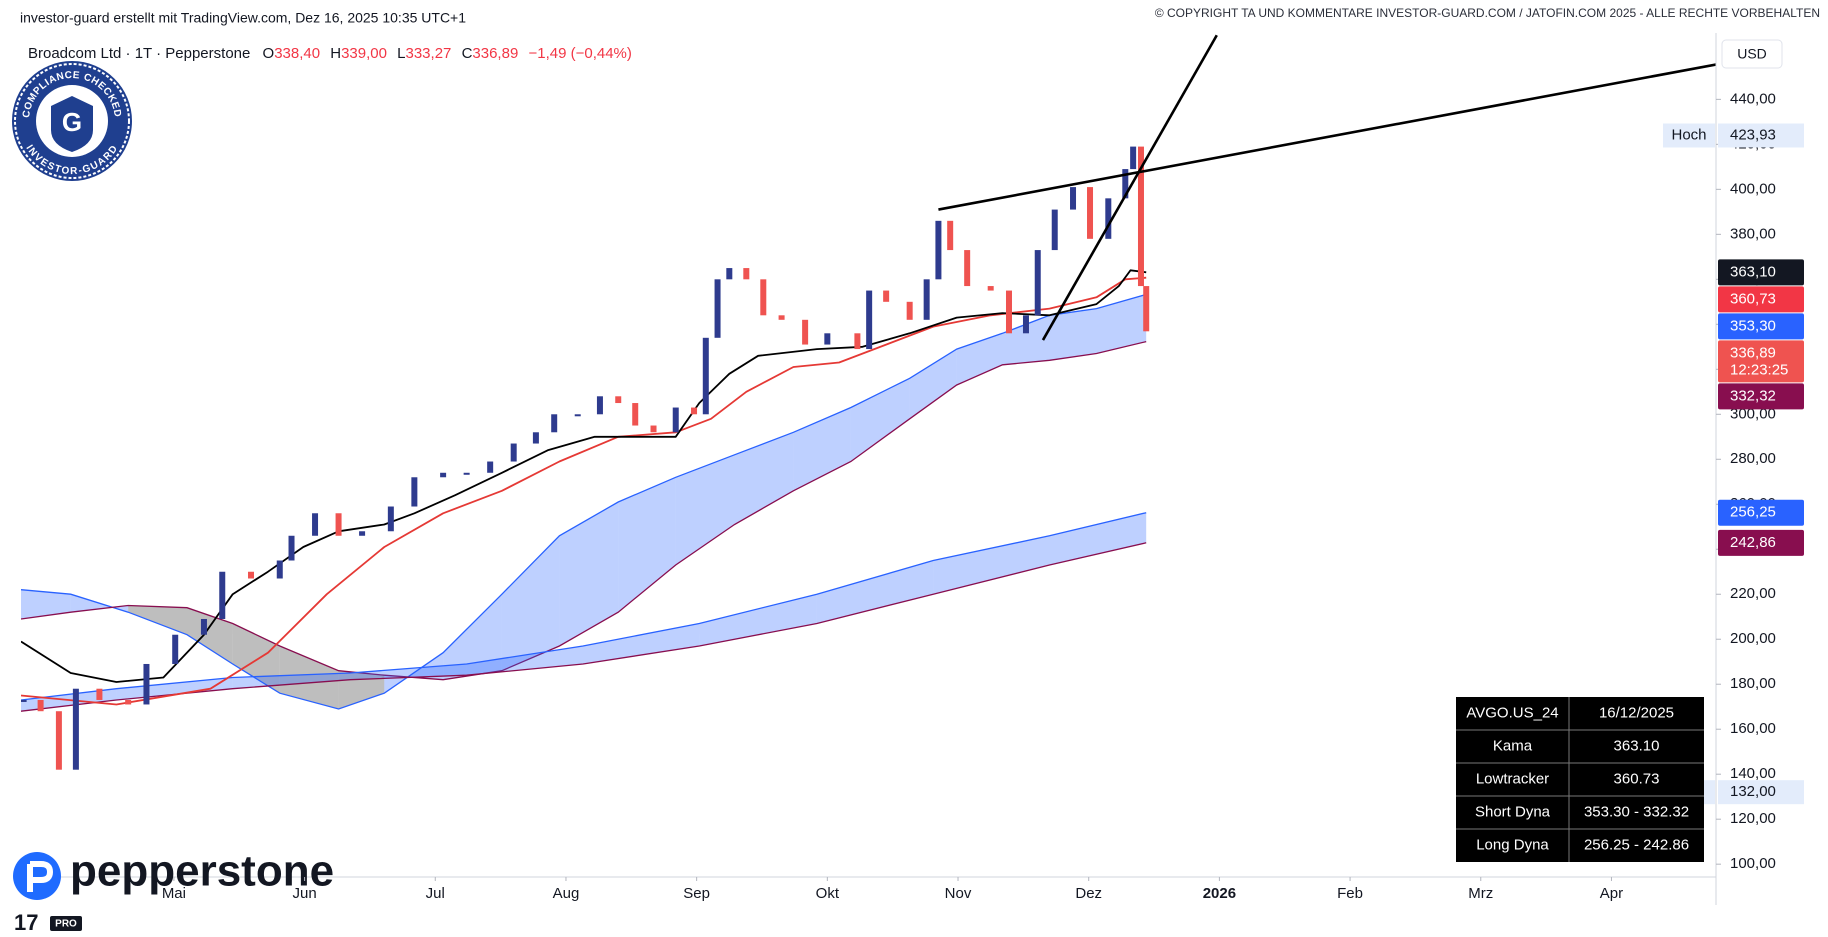 This screenshot has height=937, width=1828. Describe the element at coordinates (958, 893) in the screenshot. I see `x-tick-label: Nov` at that location.